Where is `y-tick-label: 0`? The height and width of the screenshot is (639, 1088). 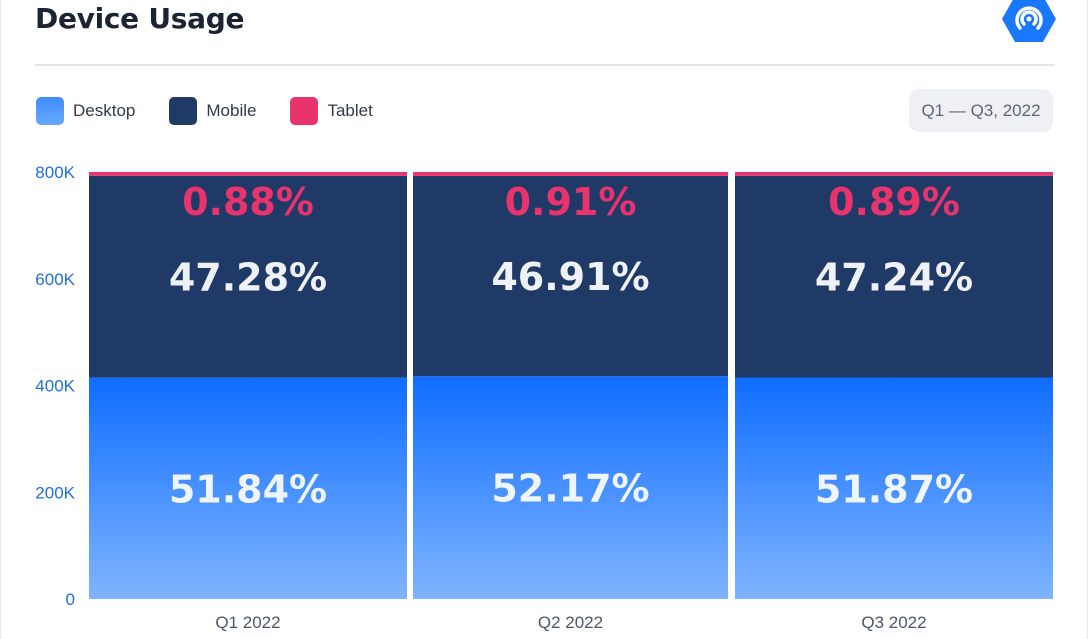 y-tick-label: 0 is located at coordinates (70, 599).